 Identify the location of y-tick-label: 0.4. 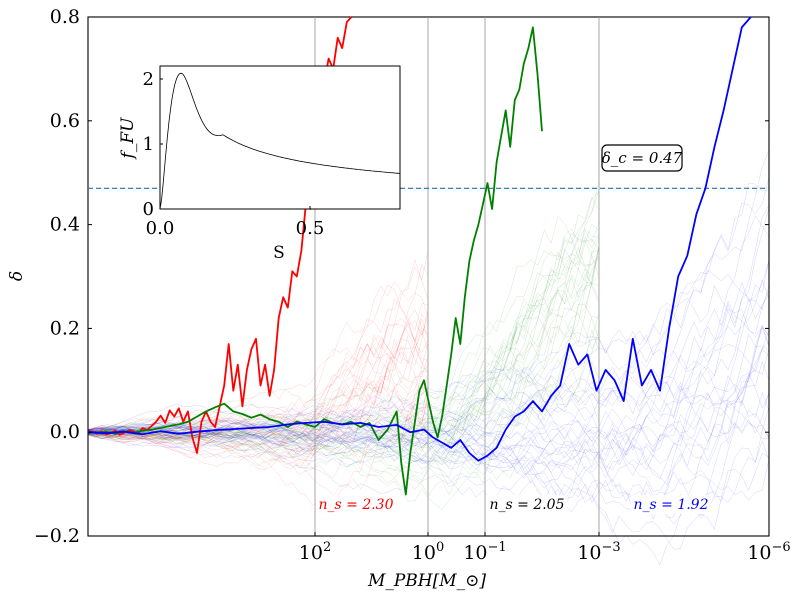
(65, 225).